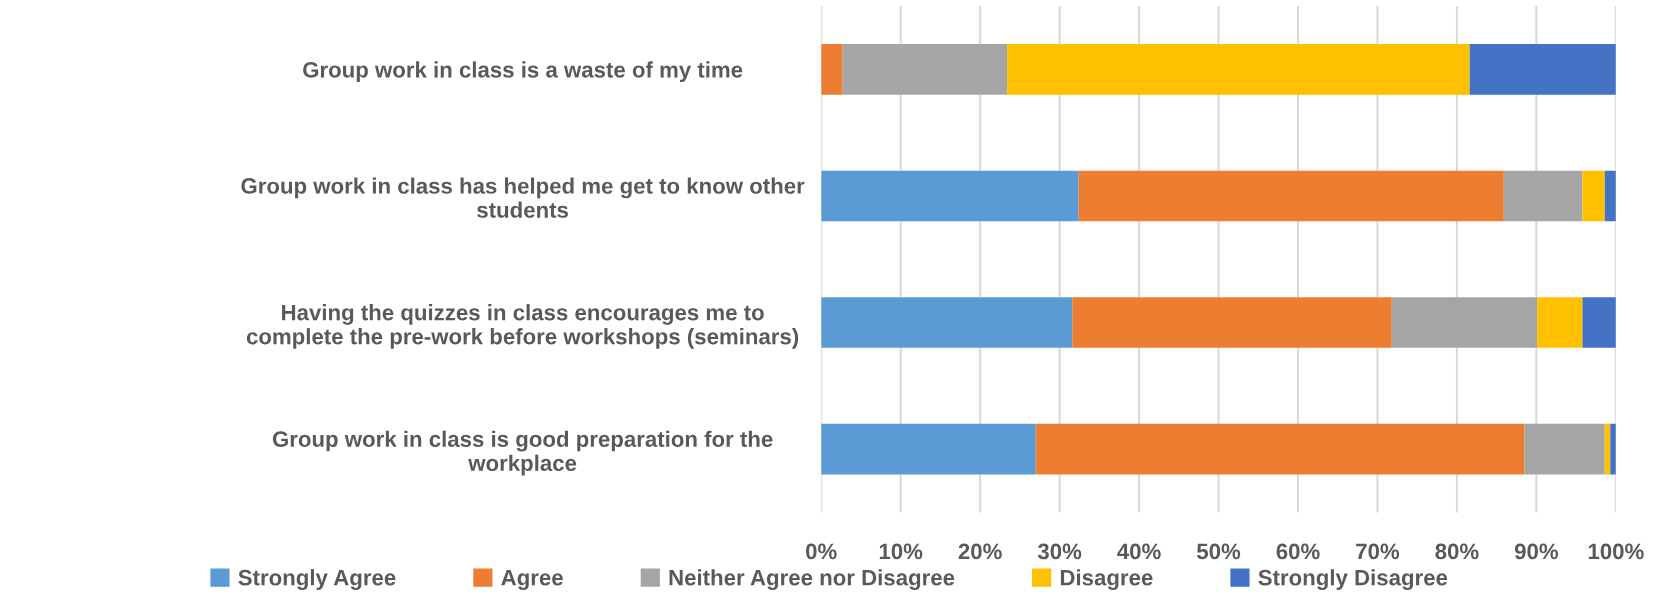  I want to click on x-tick-label: 100%, so click(1616, 551).